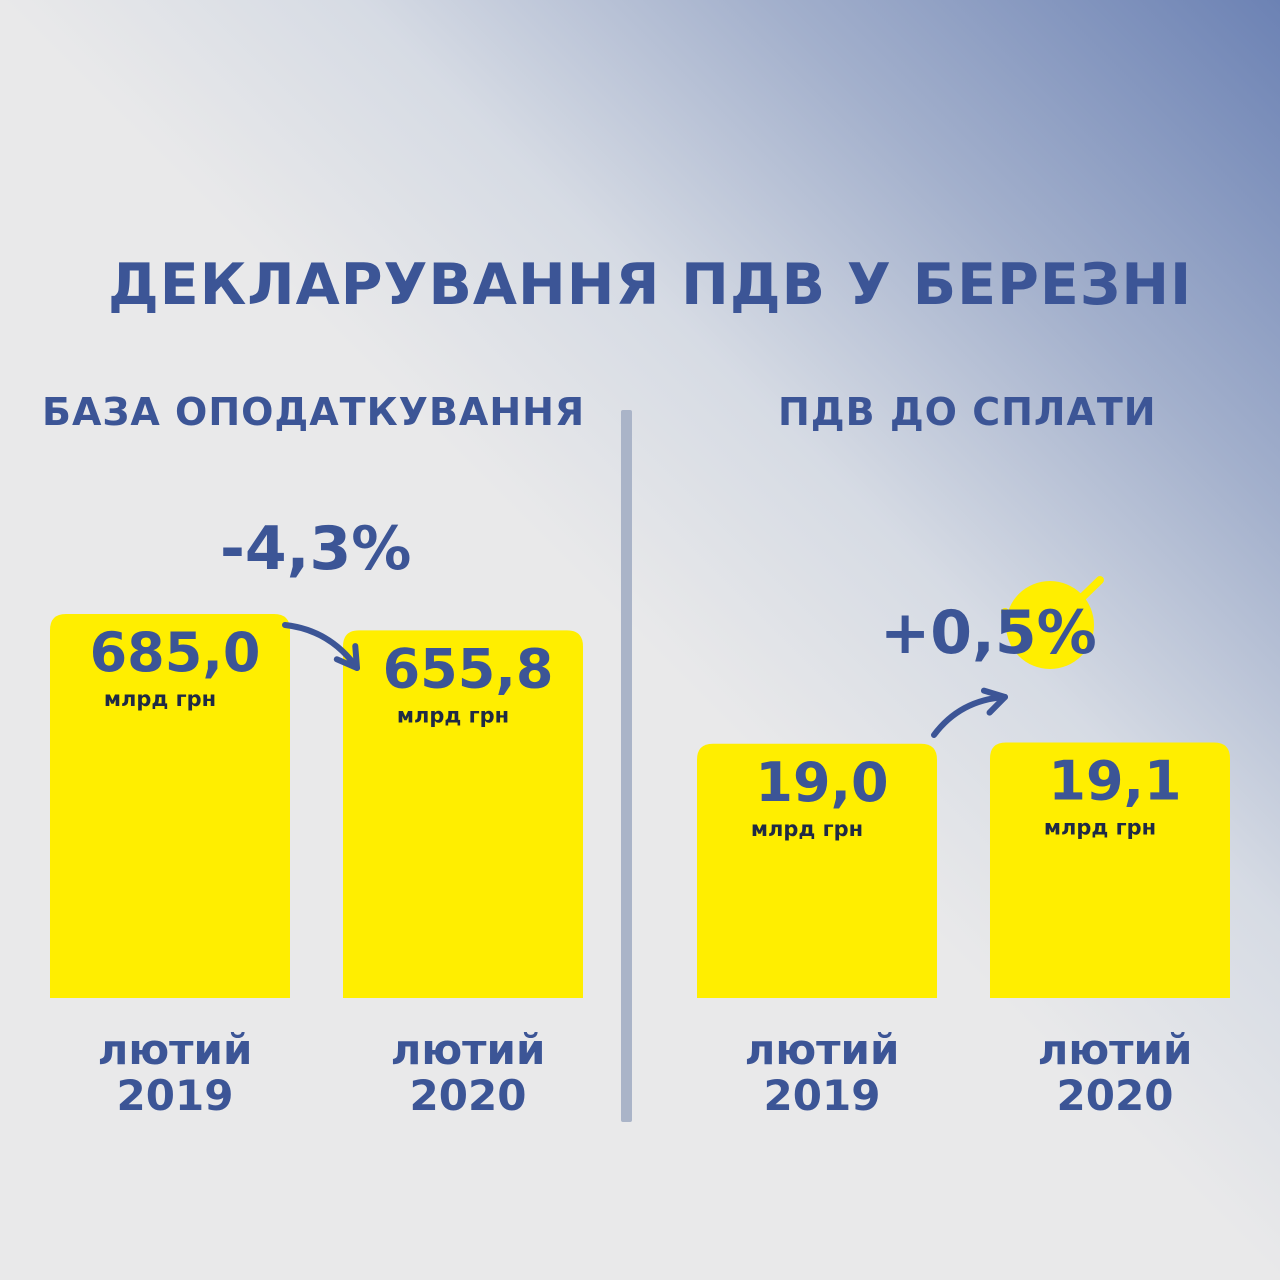  What do you see at coordinates (316, 549) in the screenshot?
I see `change-percent-left: -4,3%` at bounding box center [316, 549].